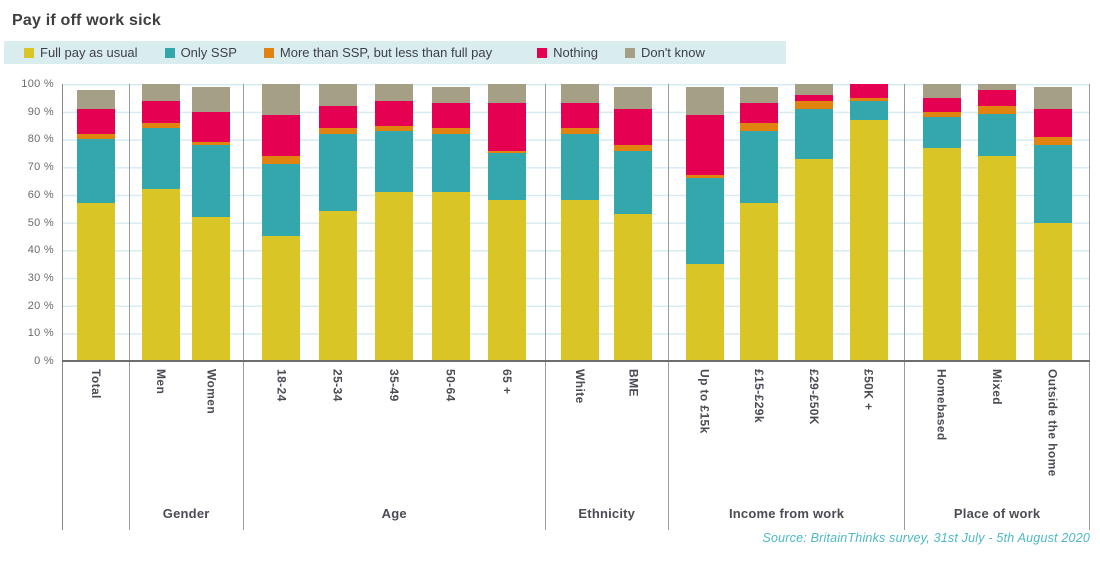 Image resolution: width=1100 pixels, height=567 pixels. I want to click on category-labels-row: Homebased Mixed Outside the home, so click(997, 433).